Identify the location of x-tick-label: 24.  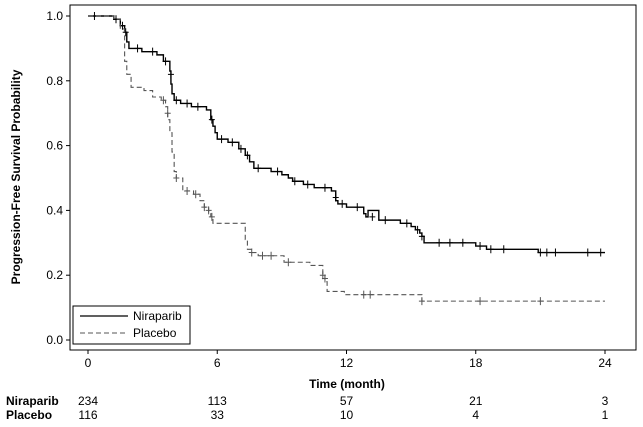
(605, 363).